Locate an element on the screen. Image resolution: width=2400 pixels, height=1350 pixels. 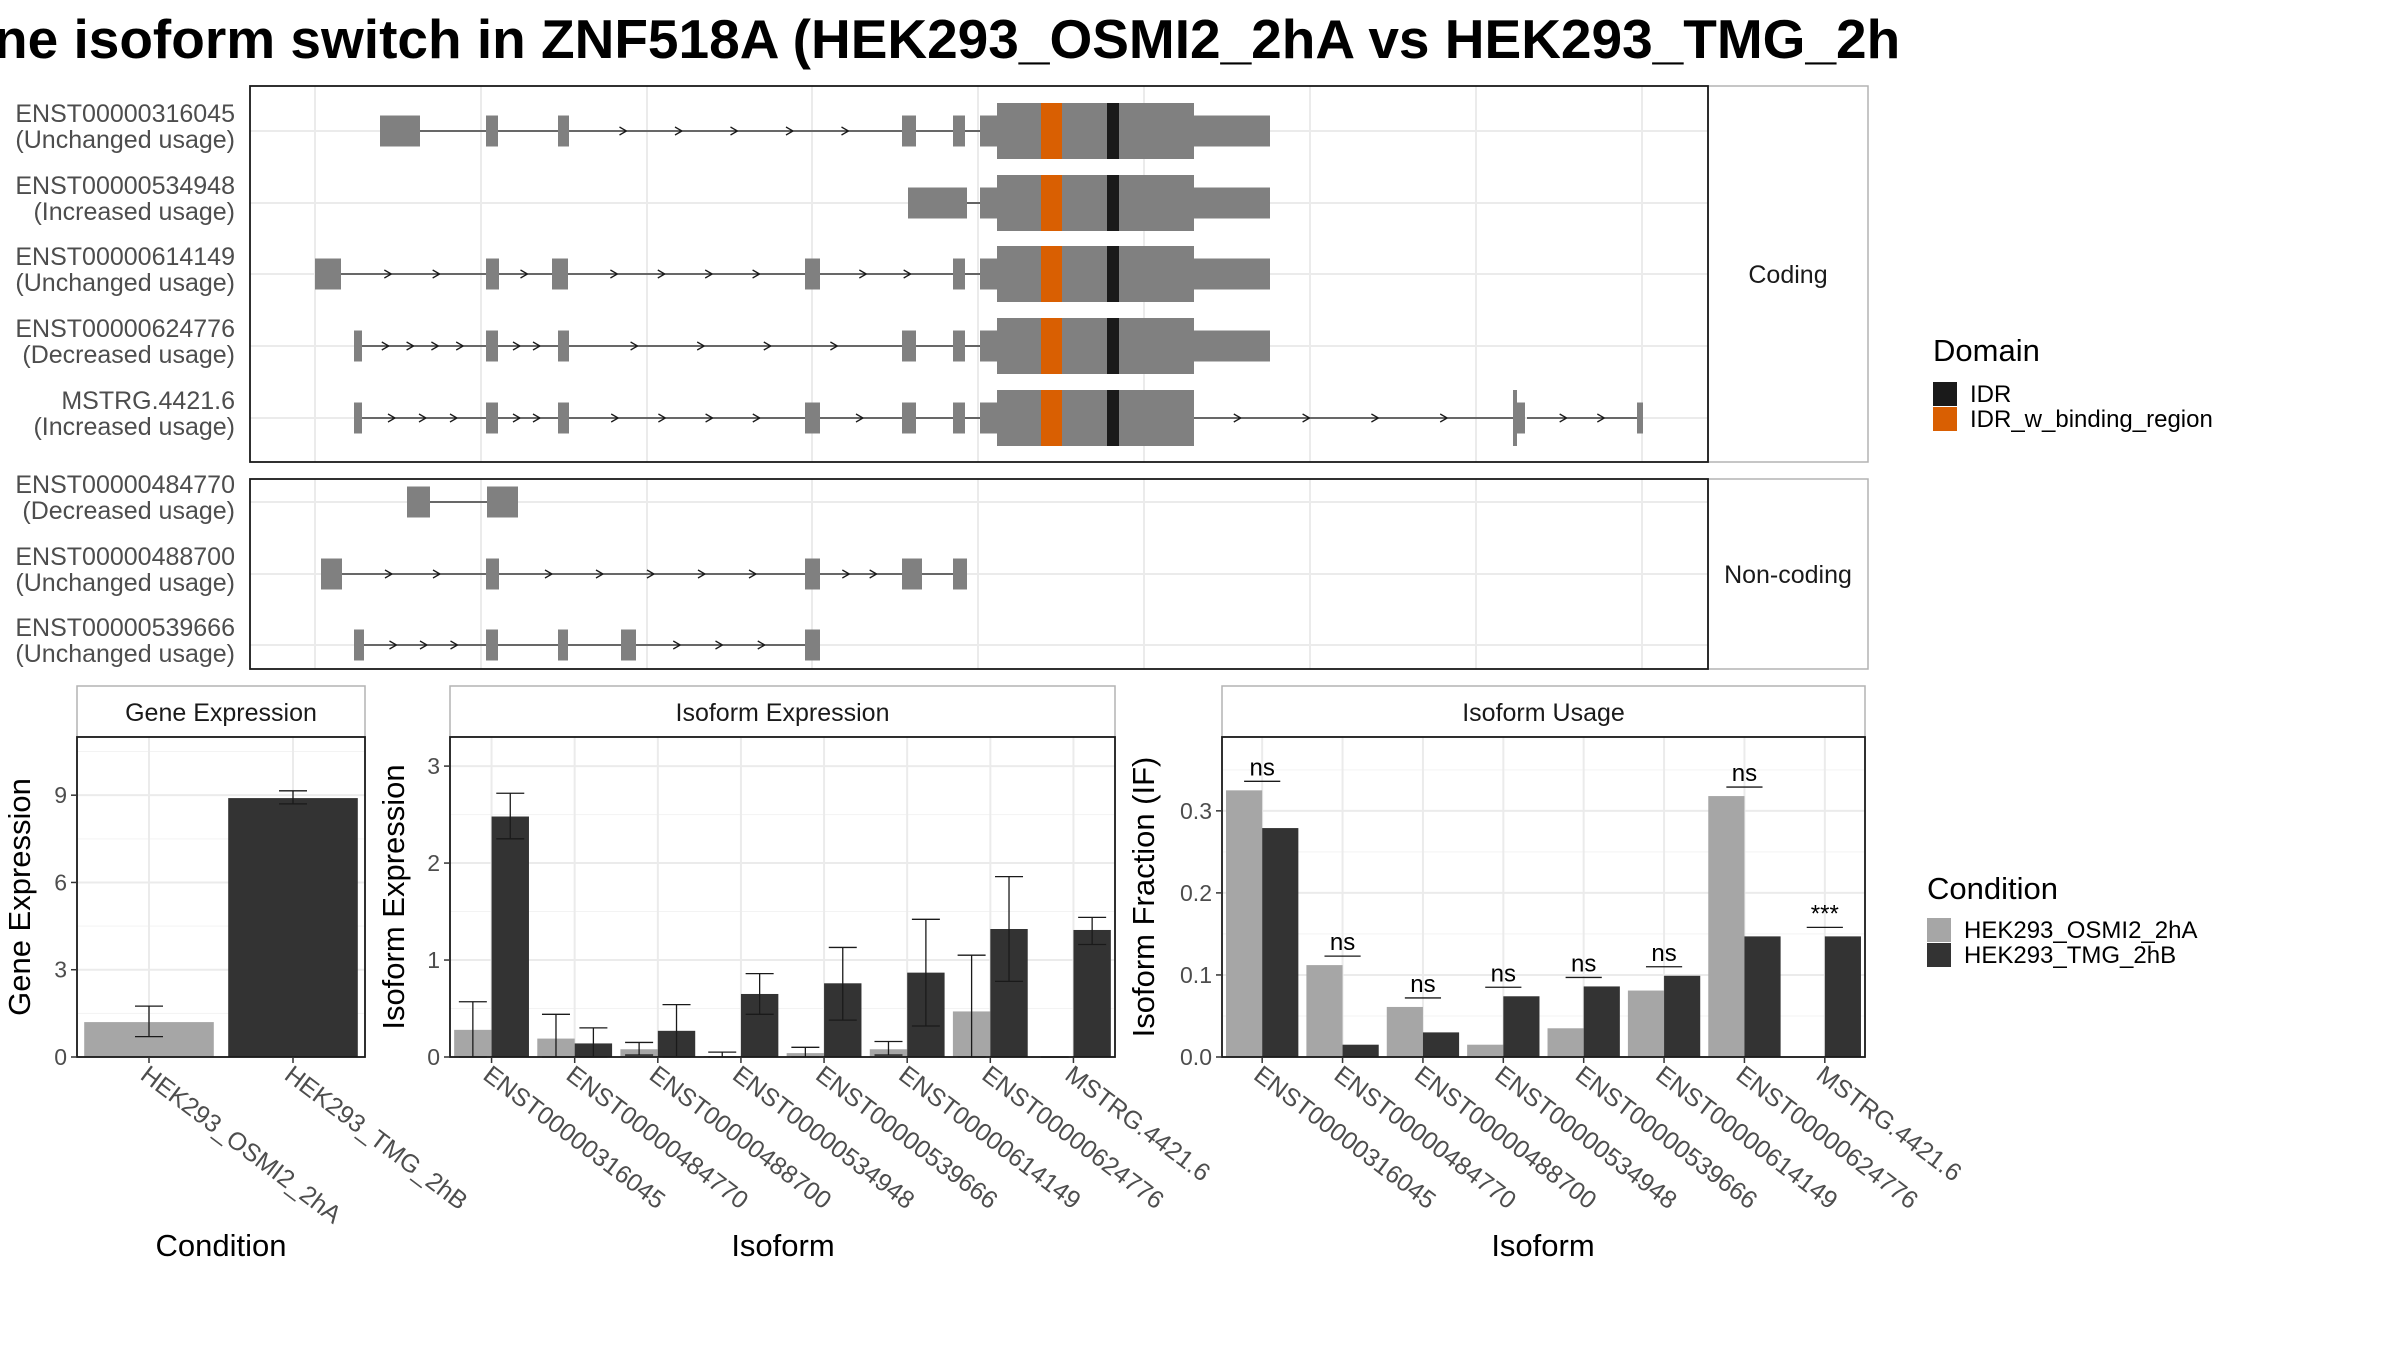
transcript-label: ENST00000539666 is located at coordinates (125, 628).